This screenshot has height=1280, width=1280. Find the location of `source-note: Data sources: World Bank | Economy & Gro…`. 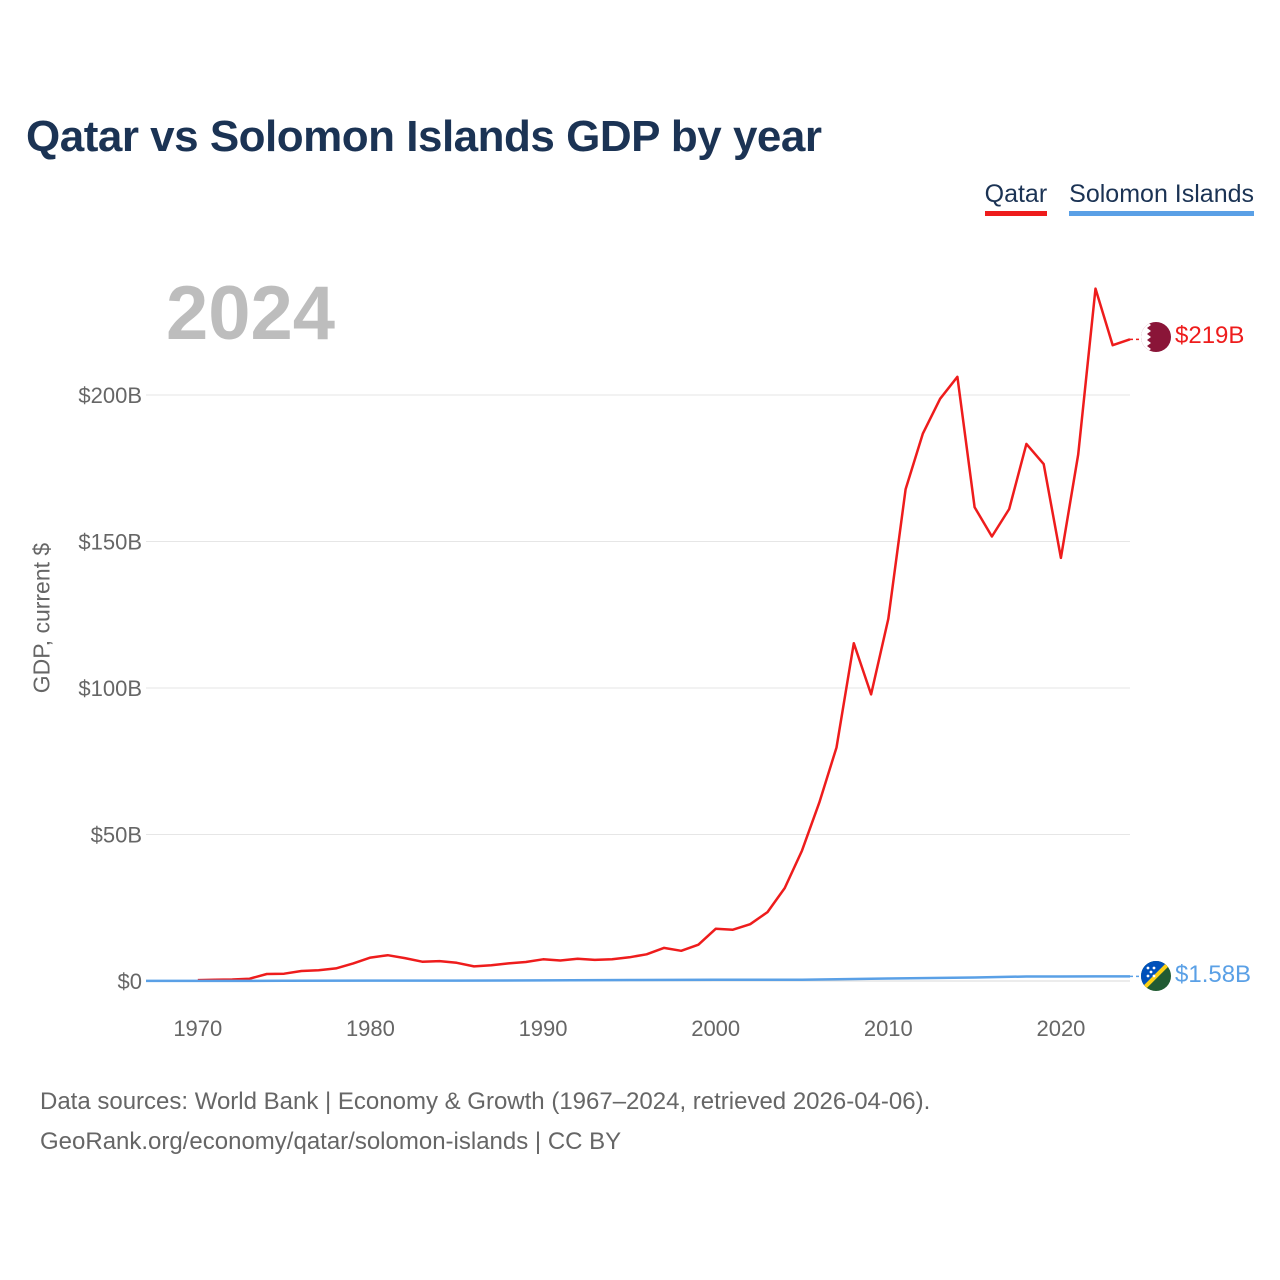

source-note: Data sources: World Bank | Economy & Gro… is located at coordinates (485, 1122).